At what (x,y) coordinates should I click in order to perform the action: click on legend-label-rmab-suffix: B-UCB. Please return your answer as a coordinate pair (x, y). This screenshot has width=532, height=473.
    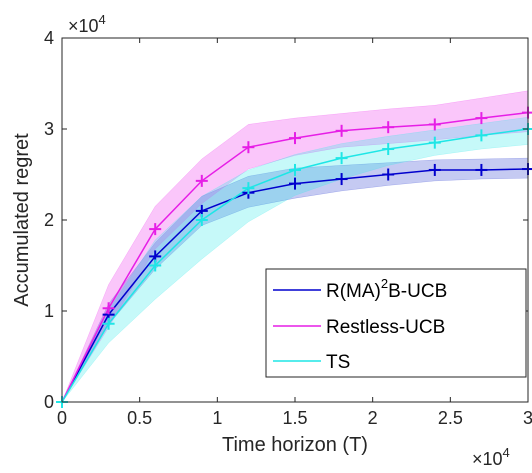
    Looking at the image, I should click on (417, 291).